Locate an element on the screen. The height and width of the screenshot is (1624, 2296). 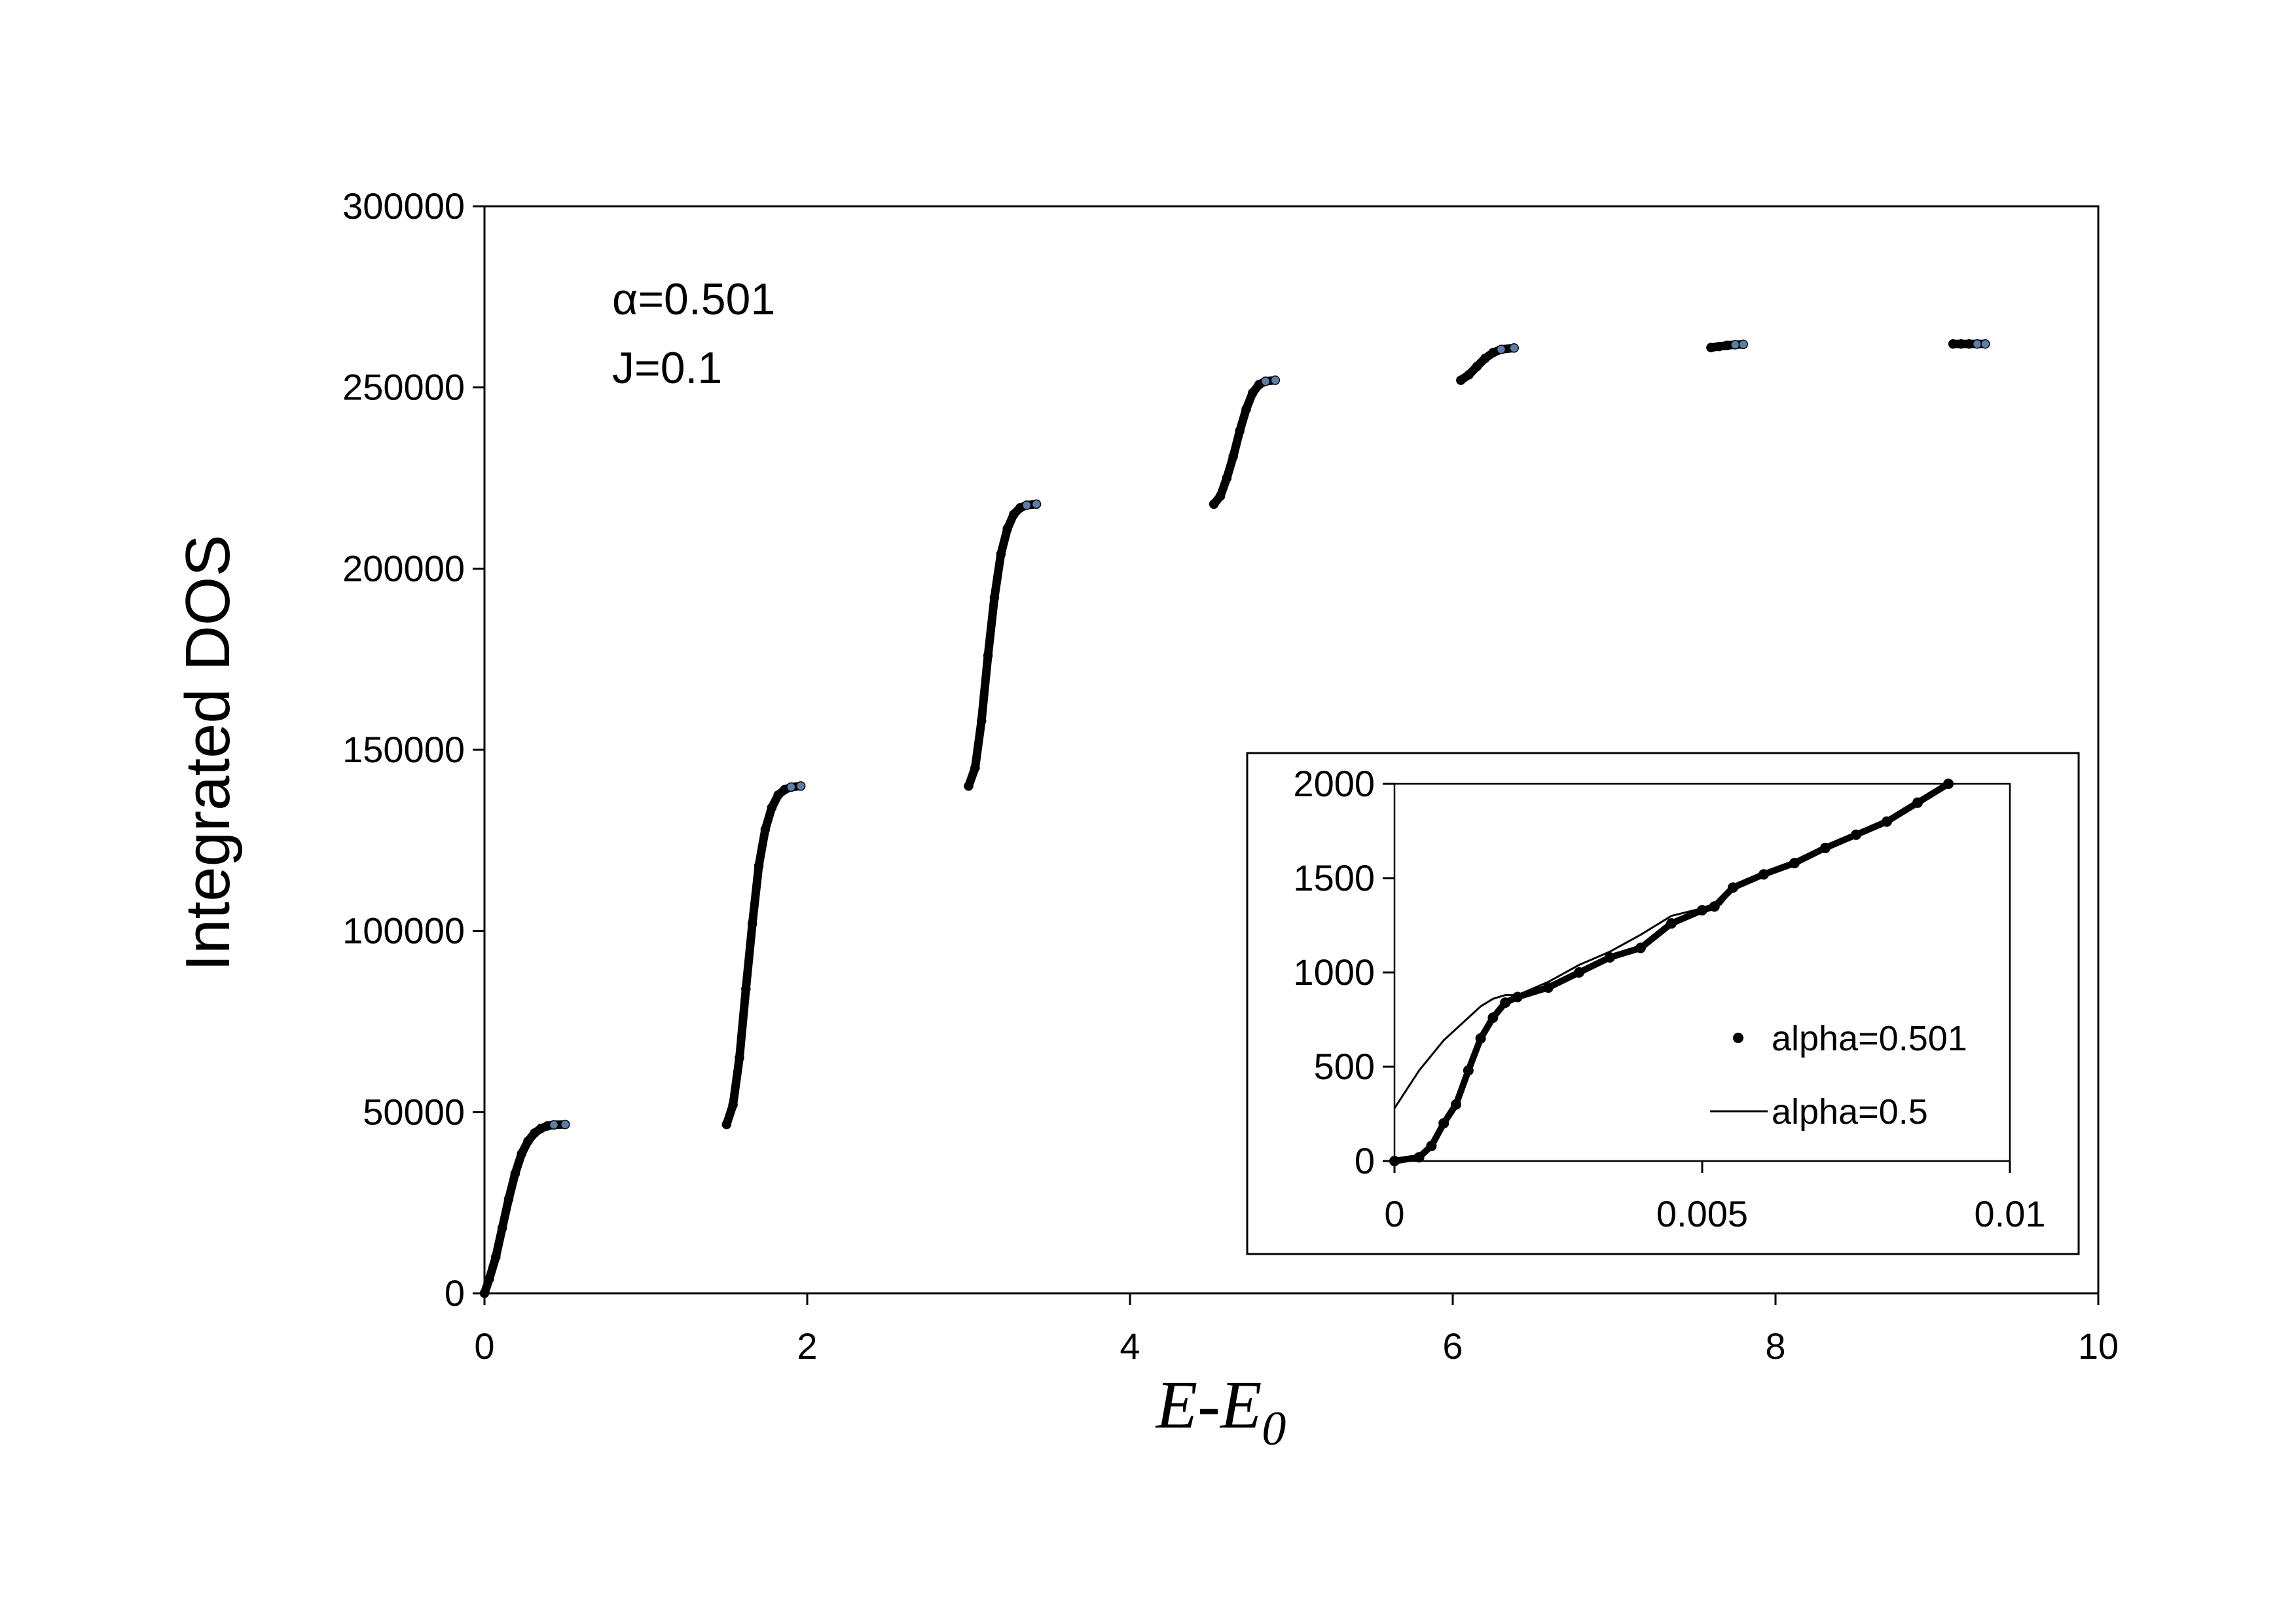
main-x-tick-label: 6 is located at coordinates (1452, 1346).